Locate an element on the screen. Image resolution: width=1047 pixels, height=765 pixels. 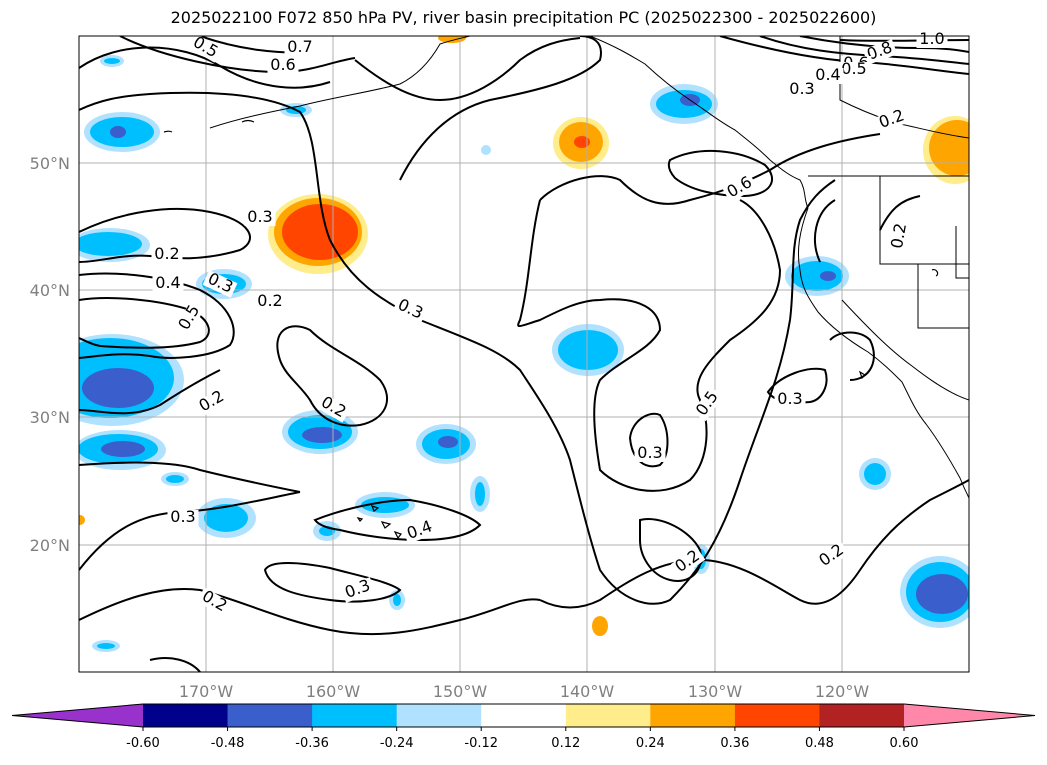
lat-tick-label: 50°N is located at coordinates (50, 163).